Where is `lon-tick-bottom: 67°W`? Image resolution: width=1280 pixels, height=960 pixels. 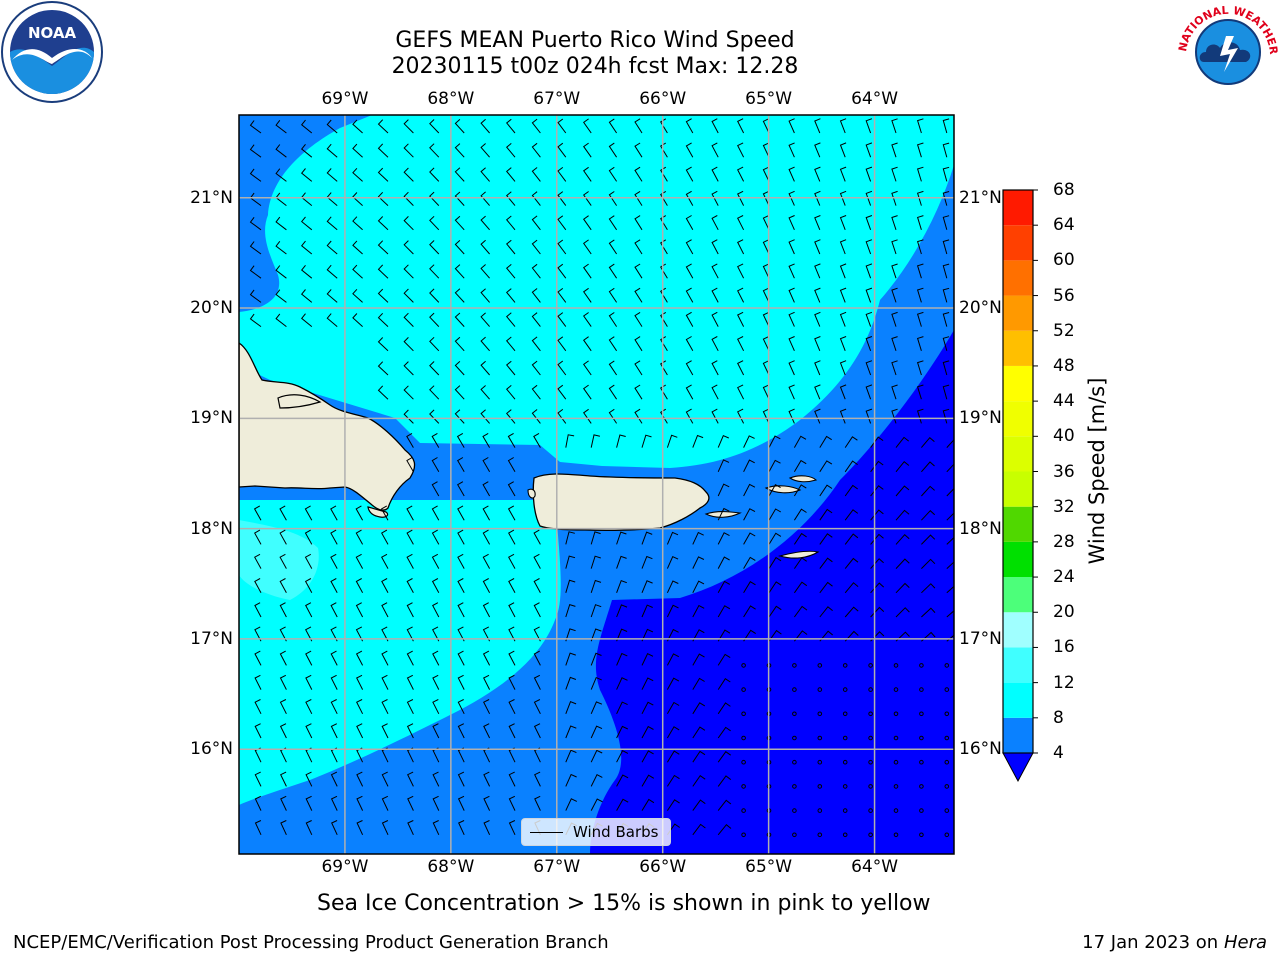
lon-tick-bottom: 67°W is located at coordinates (557, 867).